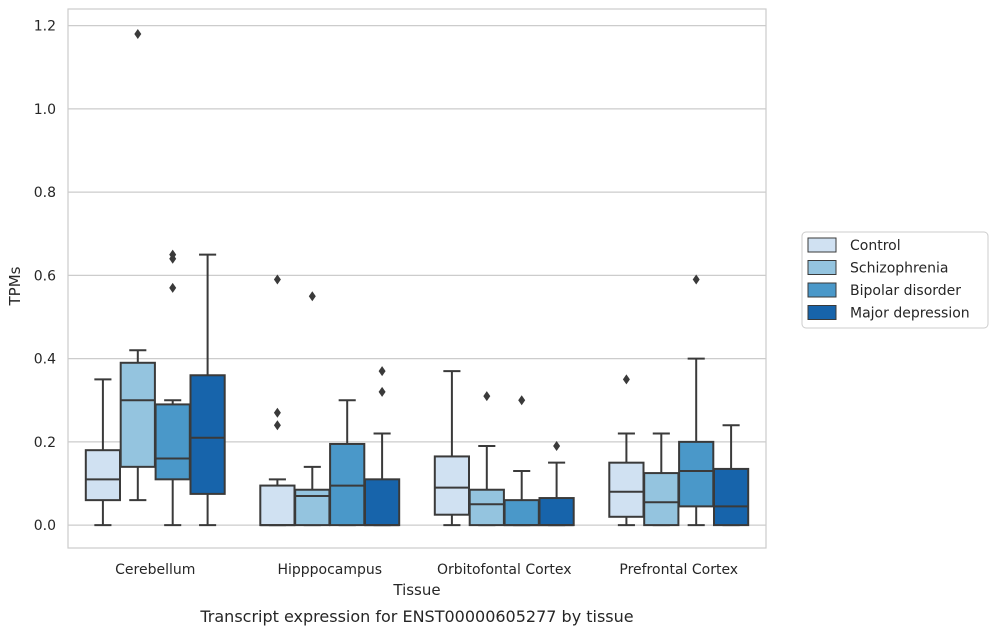 The width and height of the screenshot is (997, 634). What do you see at coordinates (678, 570) in the screenshot?
I see `x-tick-label: Prefrontal Cortex` at bounding box center [678, 570].